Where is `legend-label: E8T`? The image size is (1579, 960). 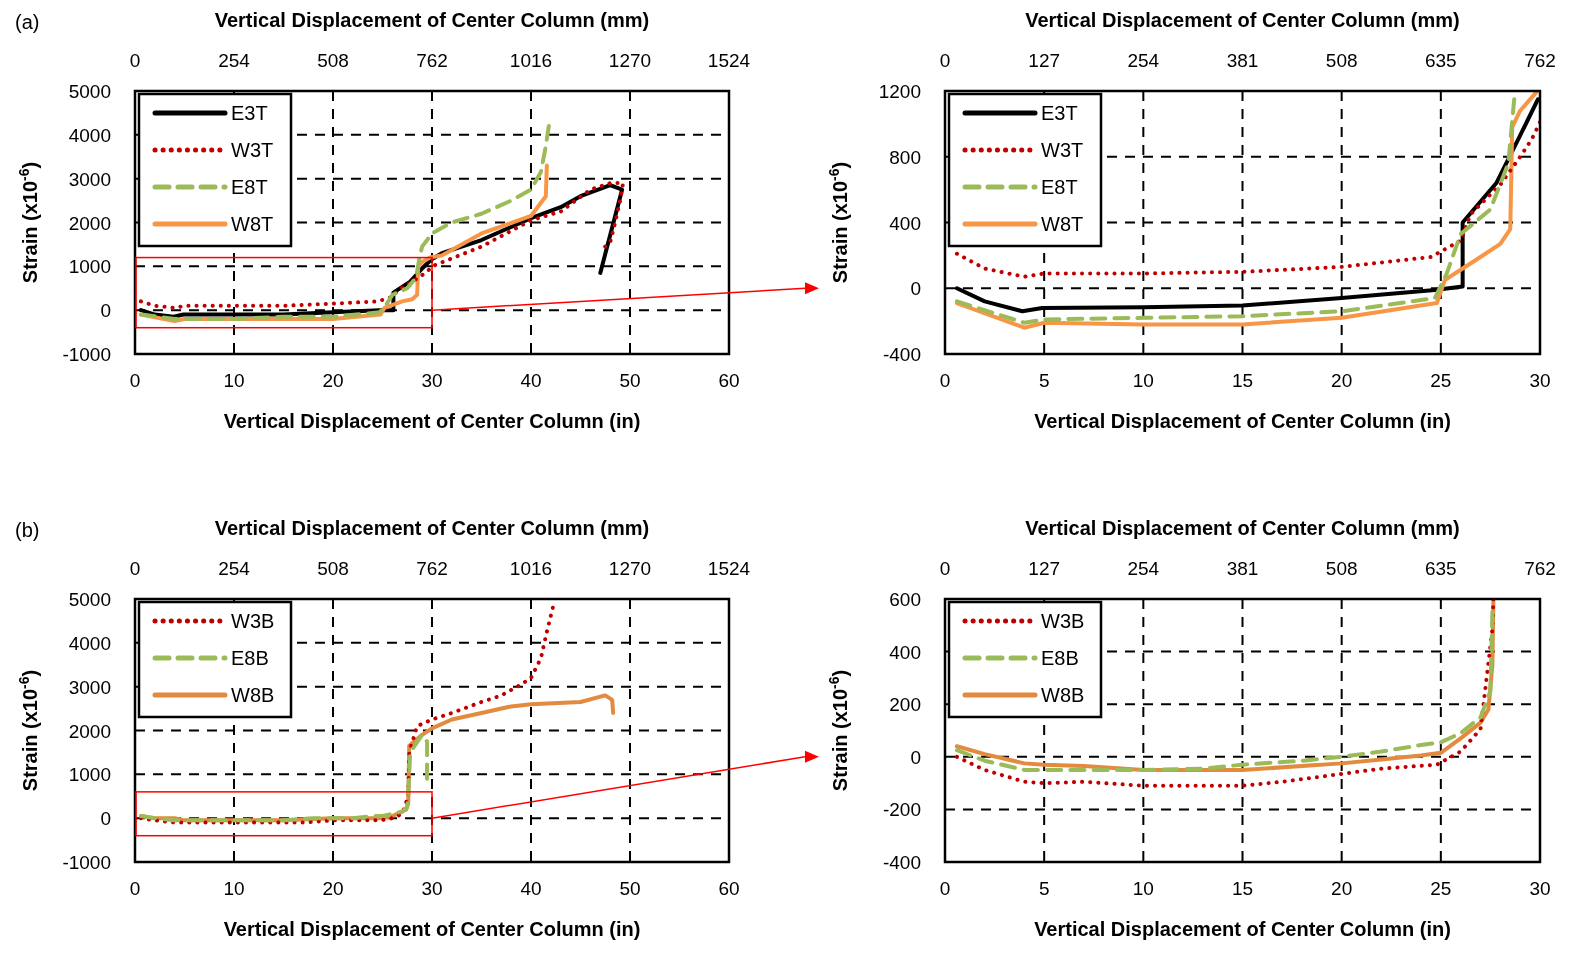 legend-label: E8T is located at coordinates (1059, 187).